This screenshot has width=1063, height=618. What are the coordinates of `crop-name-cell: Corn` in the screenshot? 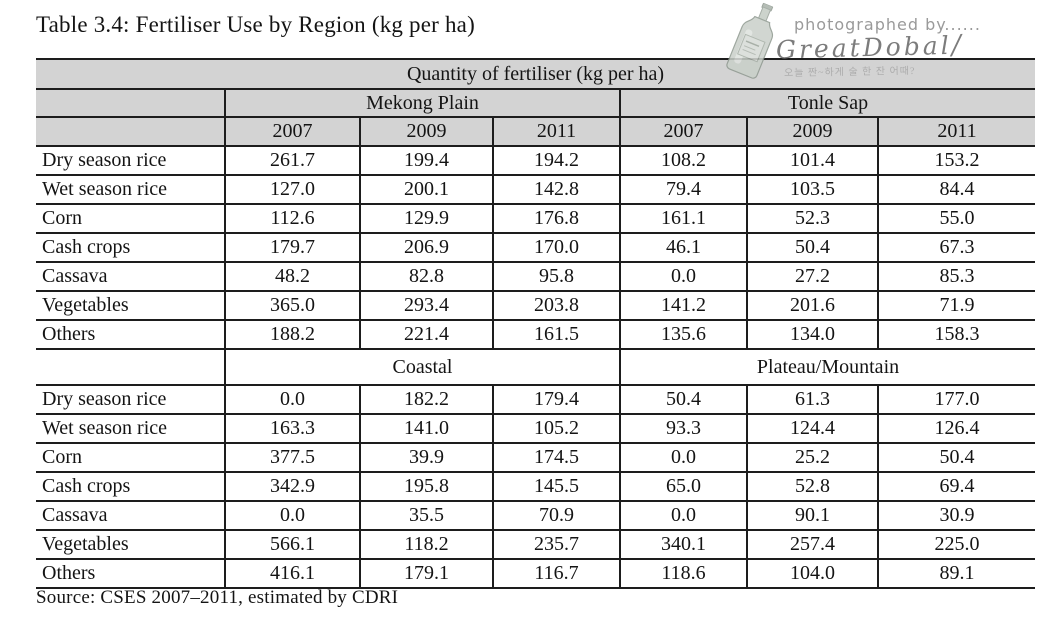 It's located at (130, 219).